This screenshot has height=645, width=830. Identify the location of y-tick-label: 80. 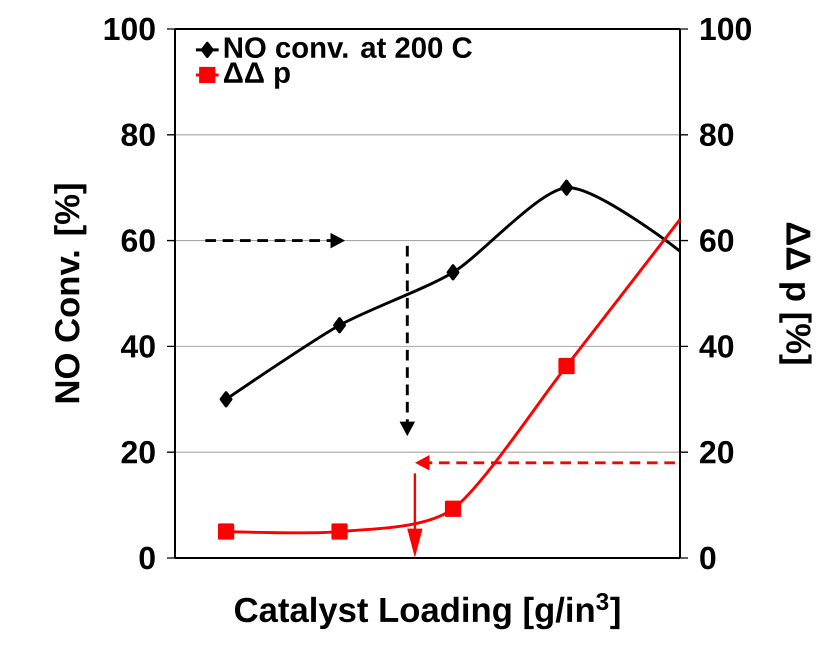
(138, 134).